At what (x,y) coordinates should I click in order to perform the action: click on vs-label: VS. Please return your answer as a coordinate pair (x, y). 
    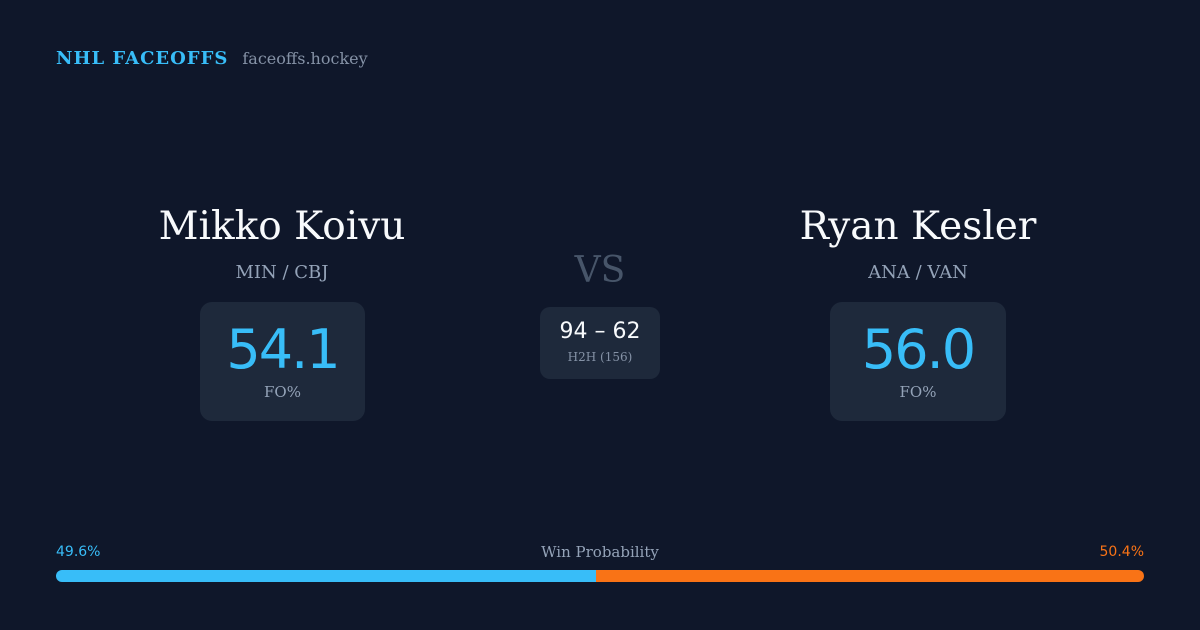
    Looking at the image, I should click on (600, 270).